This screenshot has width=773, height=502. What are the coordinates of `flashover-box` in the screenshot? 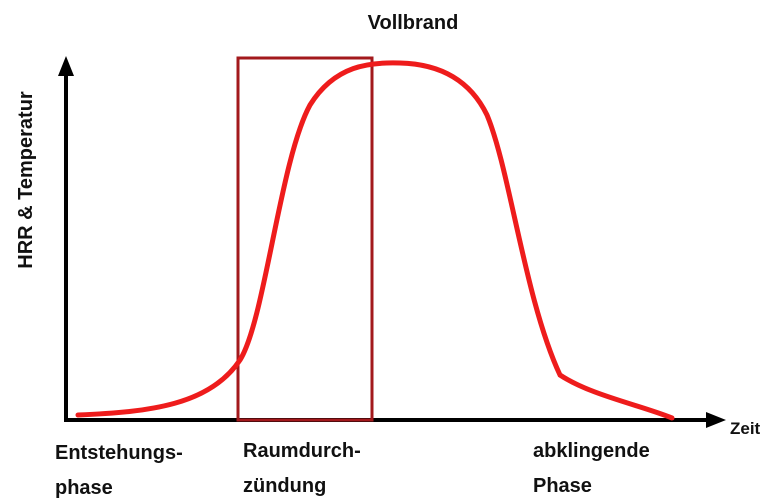 It's located at (305, 239).